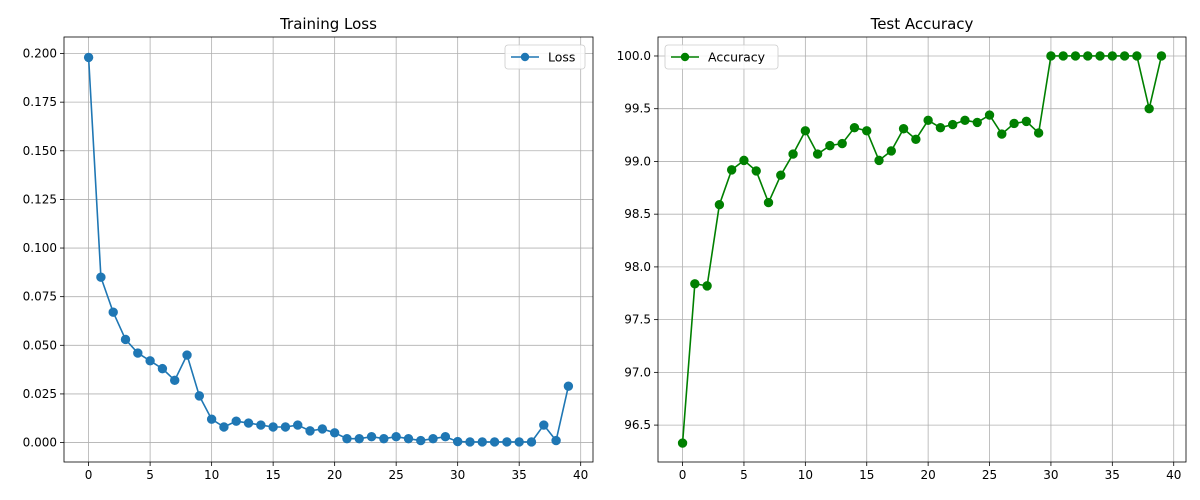 This screenshot has height=500, width=1200. I want to click on legend: Loss, so click(545, 57).